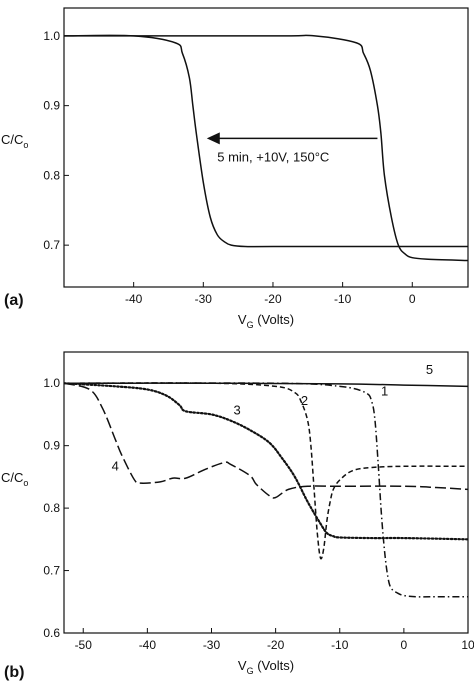  Describe the element at coordinates (115, 466) in the screenshot. I see `series-label-4: 4` at that location.